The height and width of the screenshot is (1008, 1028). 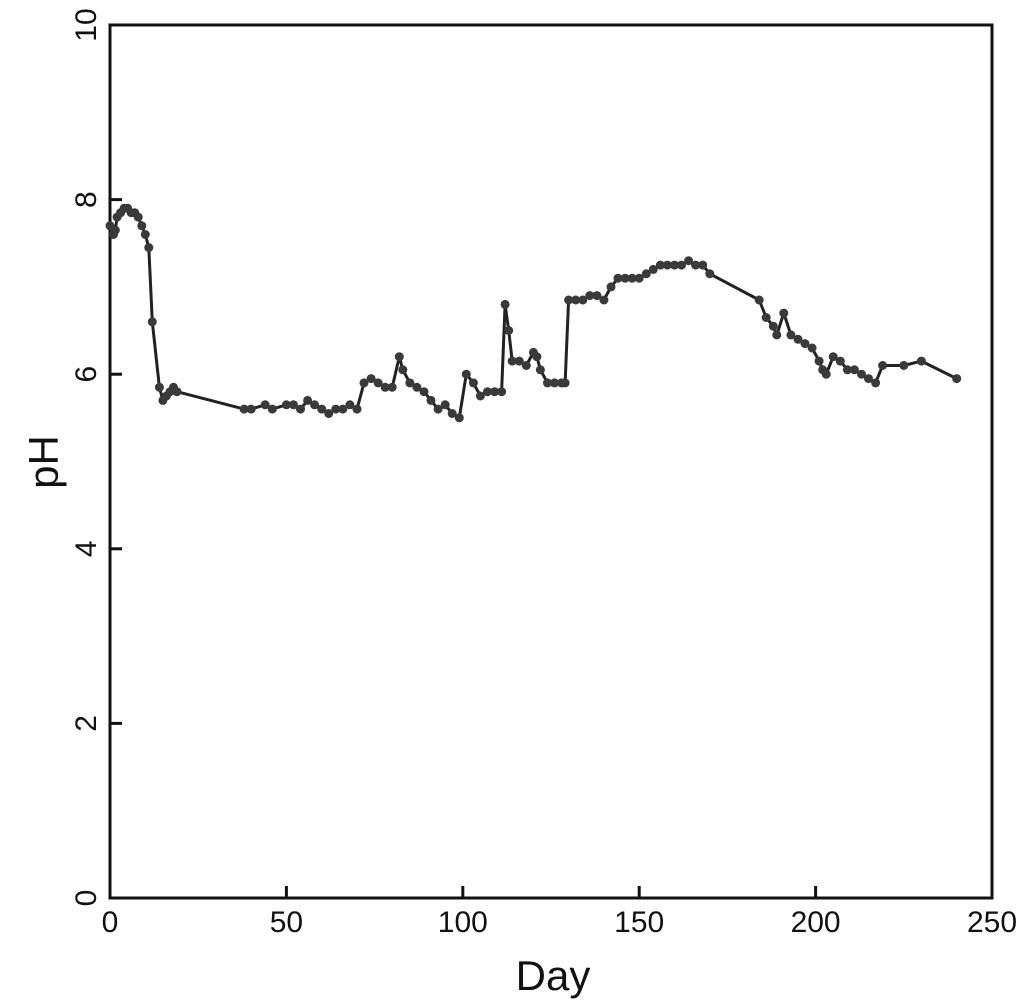 What do you see at coordinates (816, 922) in the screenshot?
I see `x-tick-label: 200` at bounding box center [816, 922].